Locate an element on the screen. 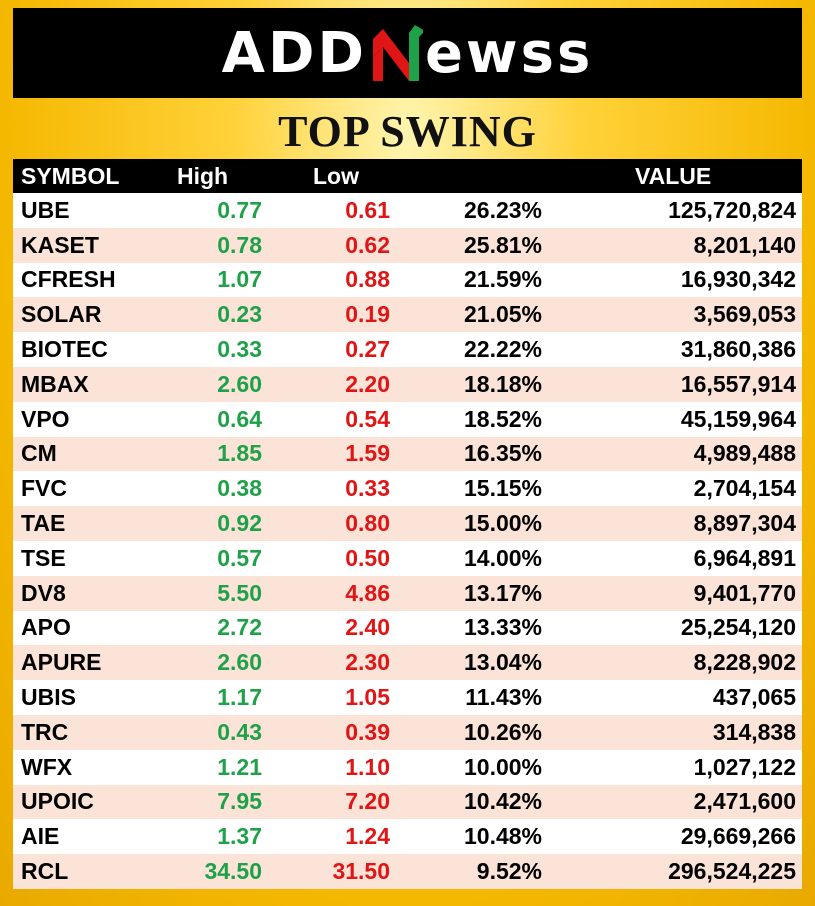 Image resolution: width=815 pixels, height=906 pixels. symbol-cell: UBE is located at coordinates (45, 209).